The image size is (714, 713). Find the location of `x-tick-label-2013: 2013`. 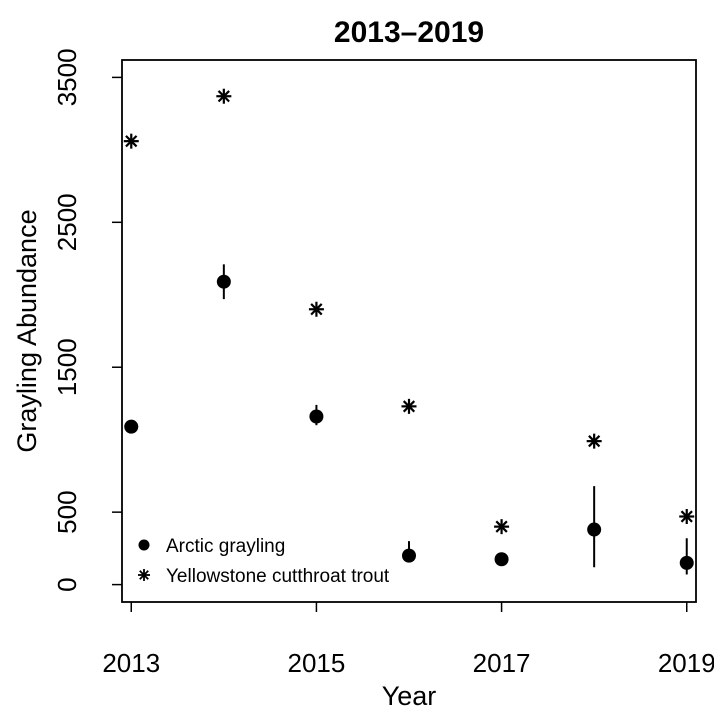

x-tick-label-2013: 2013 is located at coordinates (131, 663).